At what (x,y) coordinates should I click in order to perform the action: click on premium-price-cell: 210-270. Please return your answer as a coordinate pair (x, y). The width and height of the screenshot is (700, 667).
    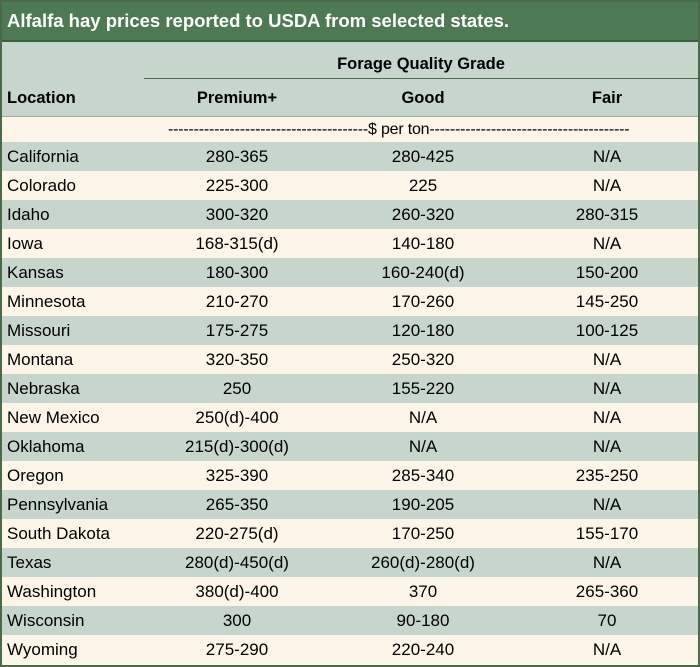
    Looking at the image, I should click on (237, 301).